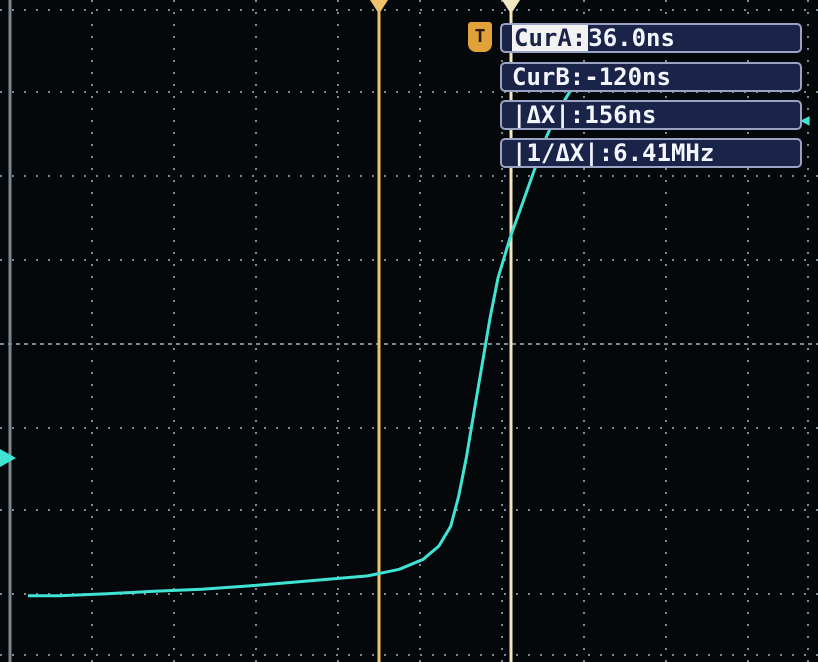  I want to click on trigger-level-glyph: ◀, so click(805, 119).